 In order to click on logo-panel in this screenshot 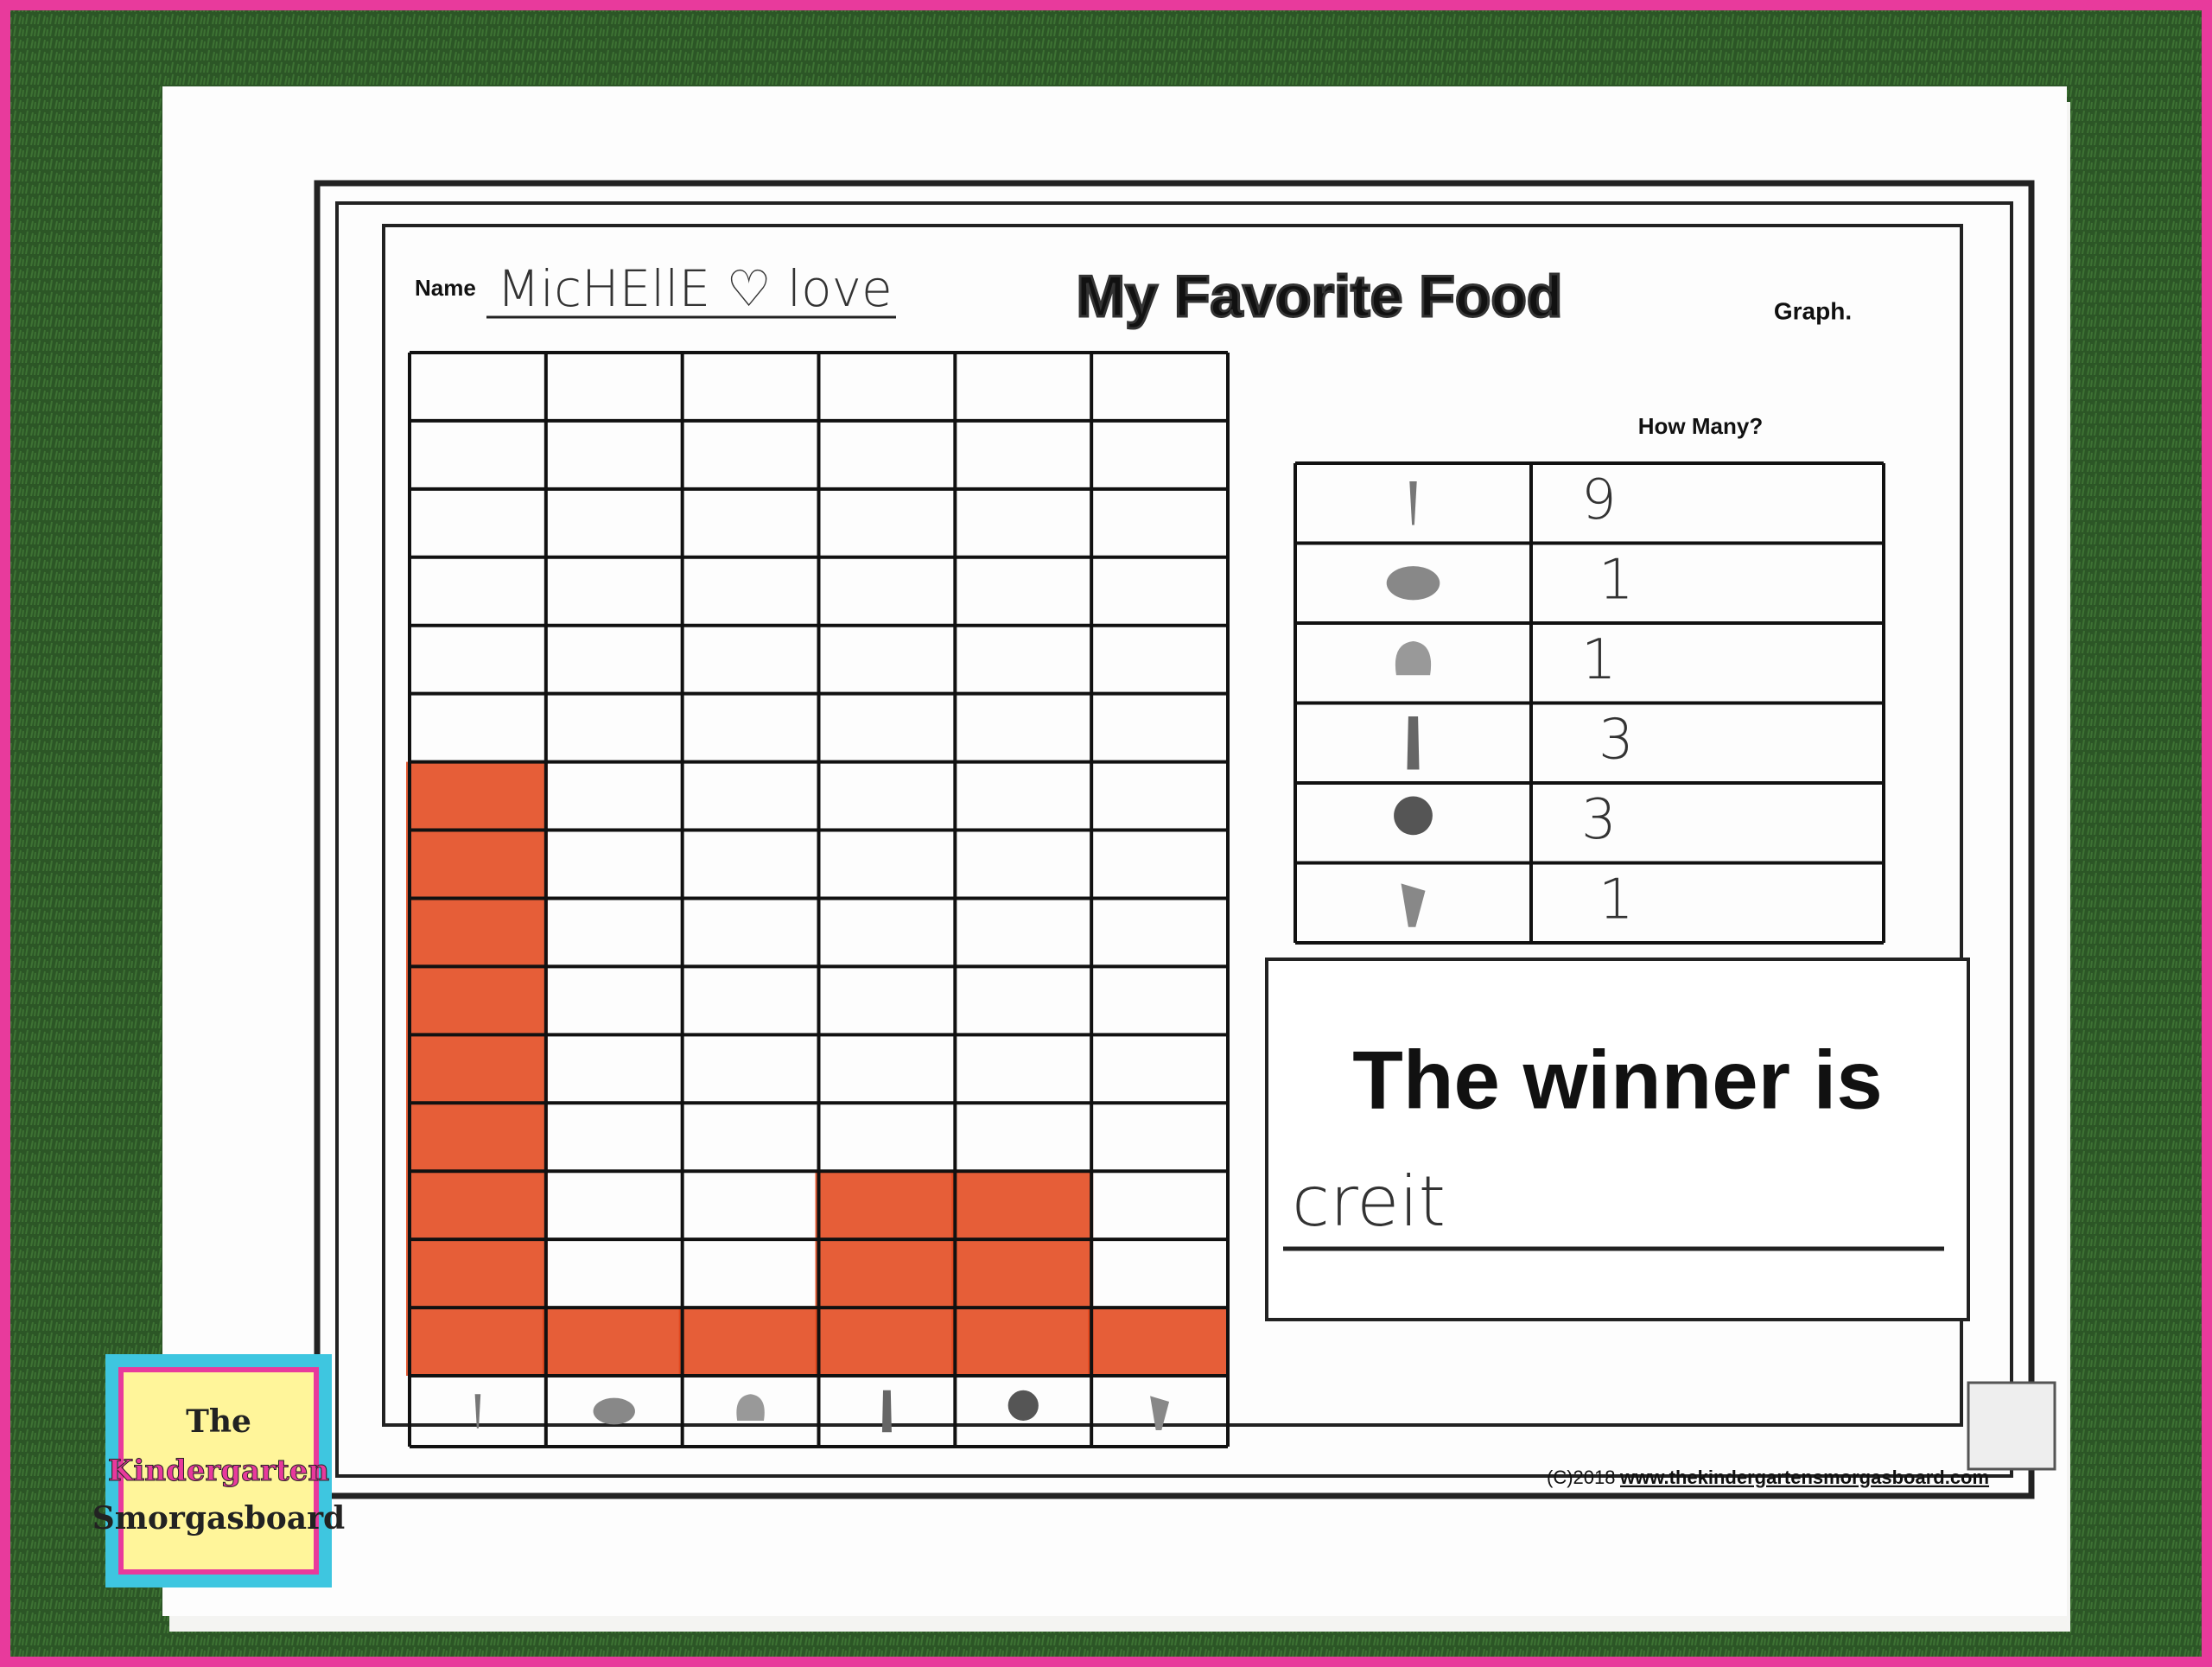, I will do `click(218, 1471)`.